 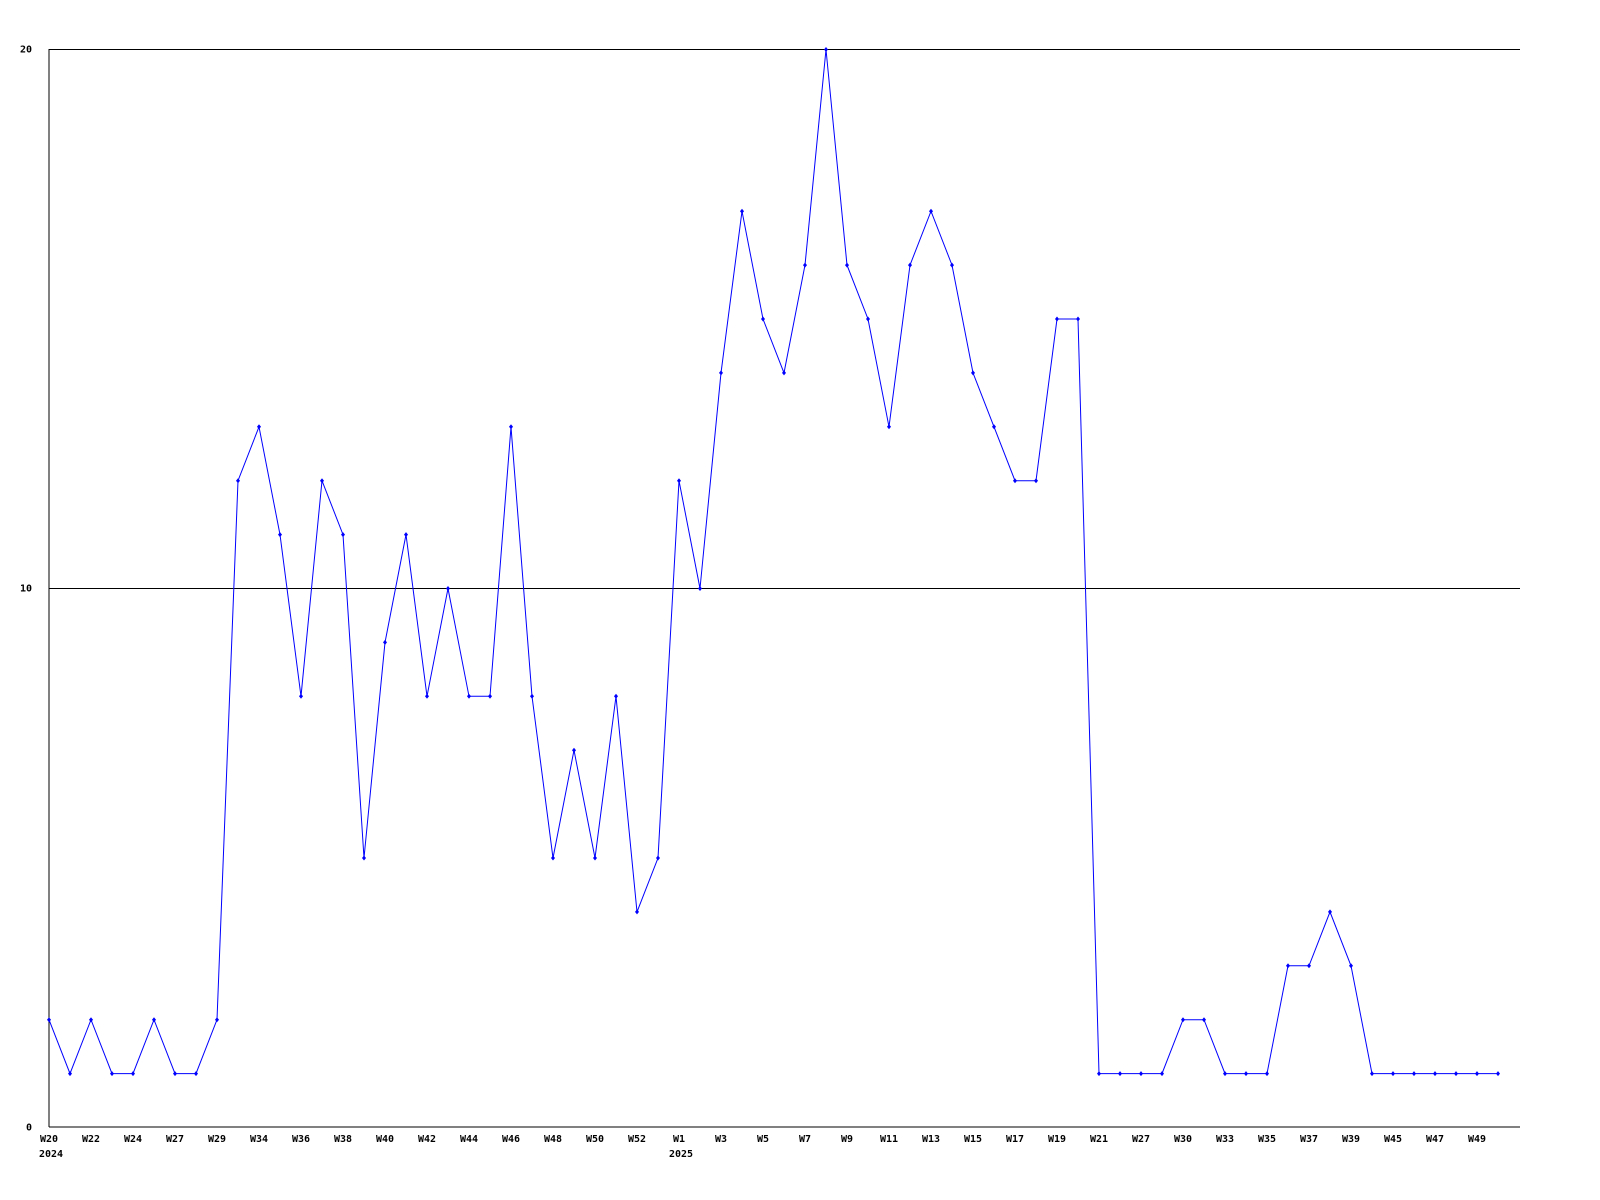 I want to click on x-tick-label: W34, so click(x=259, y=1139).